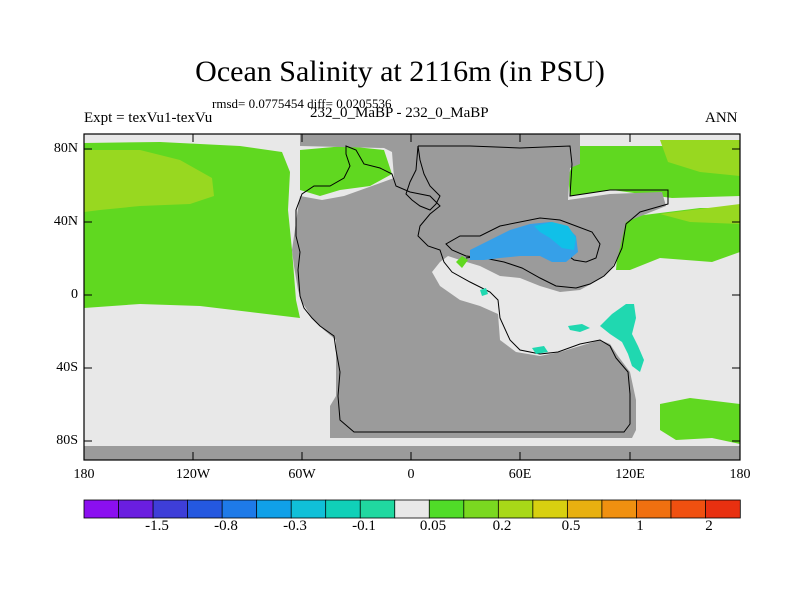 This screenshot has width=800, height=600. I want to click on asia-outline, so click(543, 217).